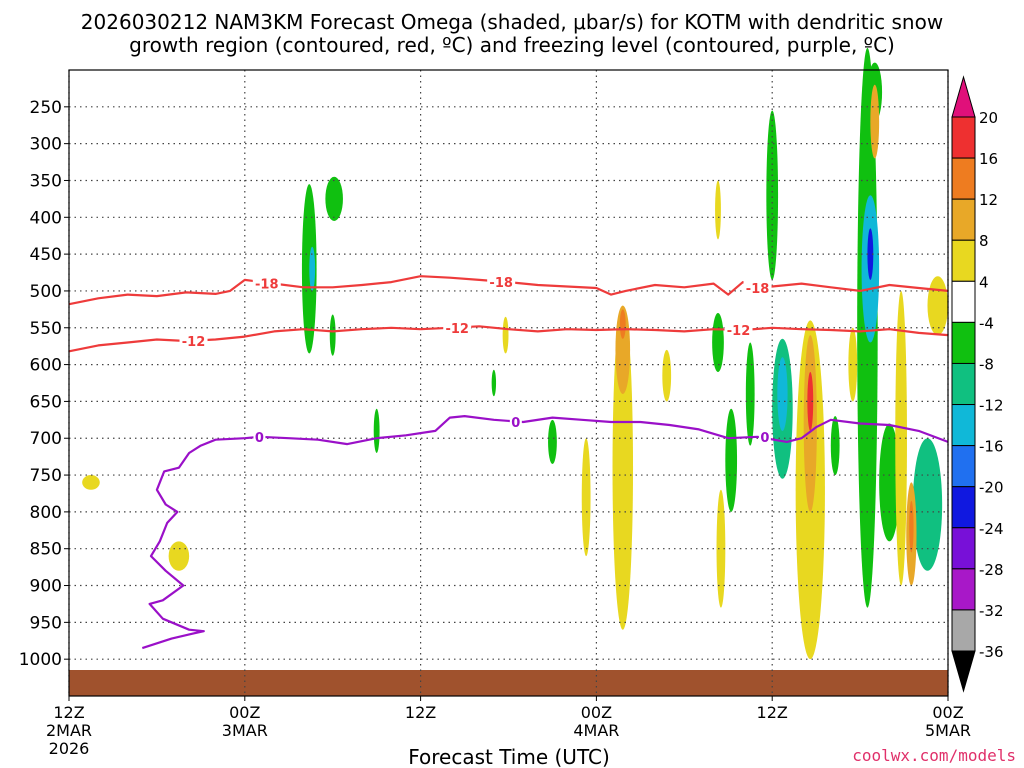 The width and height of the screenshot is (1024, 768). I want to click on x-tick-year-0: 2026, so click(69, 748).